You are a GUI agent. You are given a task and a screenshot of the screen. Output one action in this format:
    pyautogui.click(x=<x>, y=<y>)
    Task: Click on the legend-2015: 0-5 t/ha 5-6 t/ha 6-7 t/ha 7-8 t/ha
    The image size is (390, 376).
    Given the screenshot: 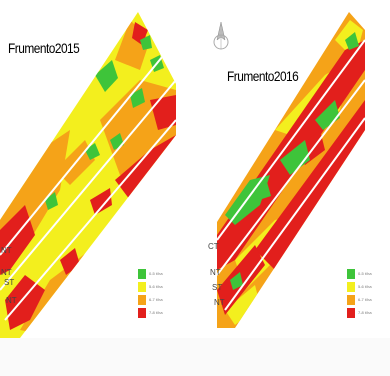 What is the action you would take?
    pyautogui.click(x=150, y=293)
    